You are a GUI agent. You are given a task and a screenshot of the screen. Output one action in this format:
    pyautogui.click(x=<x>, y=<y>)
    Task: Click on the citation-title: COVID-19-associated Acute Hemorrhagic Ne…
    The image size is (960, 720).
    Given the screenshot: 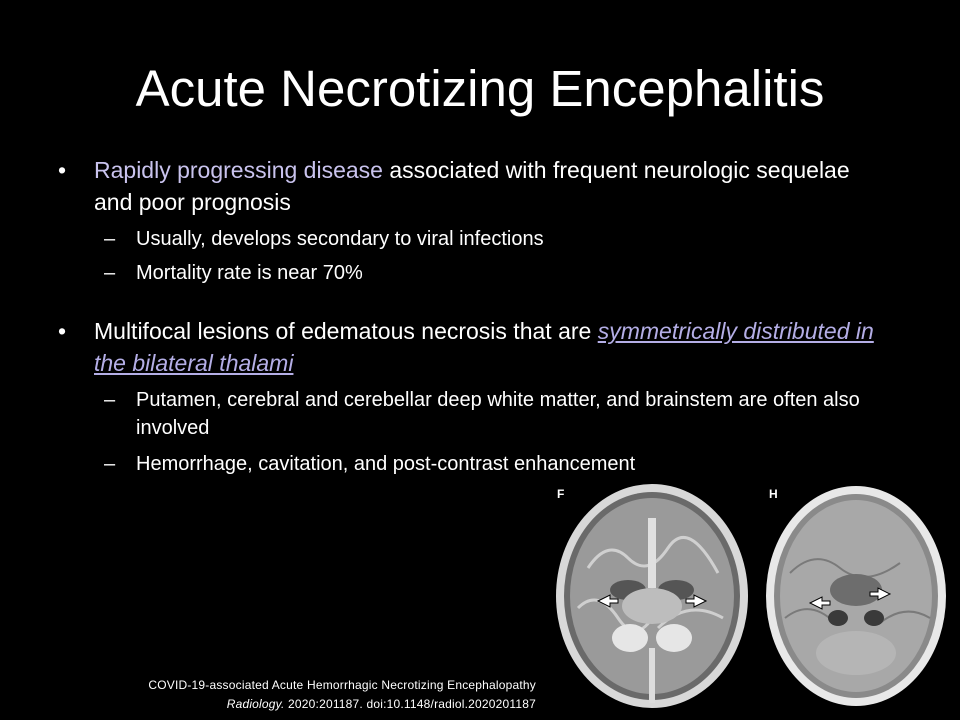 What is the action you would take?
    pyautogui.click(x=342, y=685)
    